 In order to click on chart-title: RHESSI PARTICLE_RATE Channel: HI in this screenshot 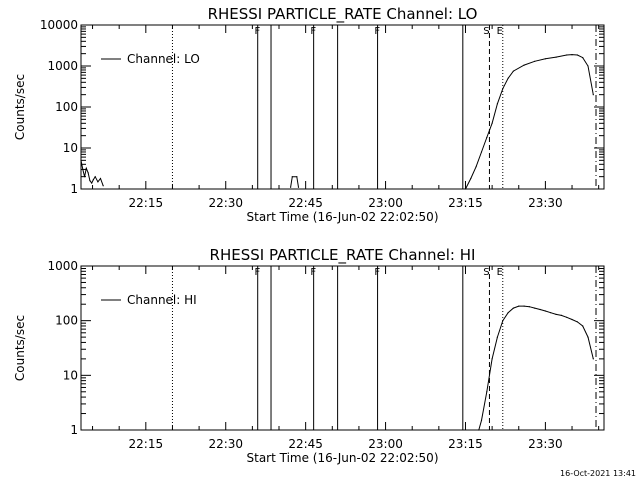, I will do `click(343, 255)`.